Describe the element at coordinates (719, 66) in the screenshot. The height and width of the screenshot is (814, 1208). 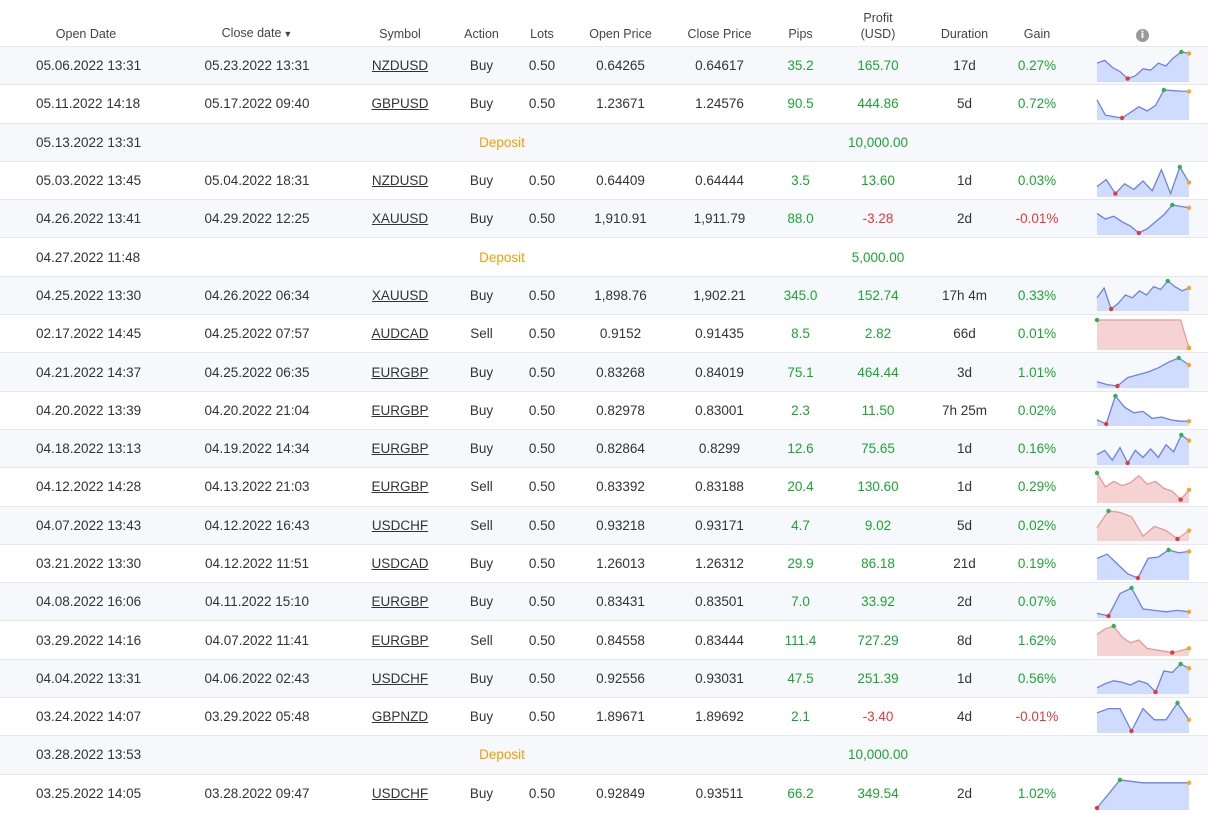
I see `close-price: 0.64617` at that location.